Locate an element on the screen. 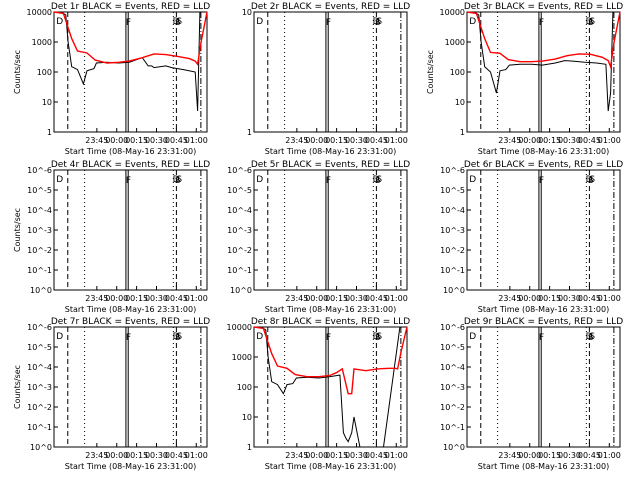  plot-title: Det 5r BLACK = Events, RED = LLD is located at coordinates (330, 165).